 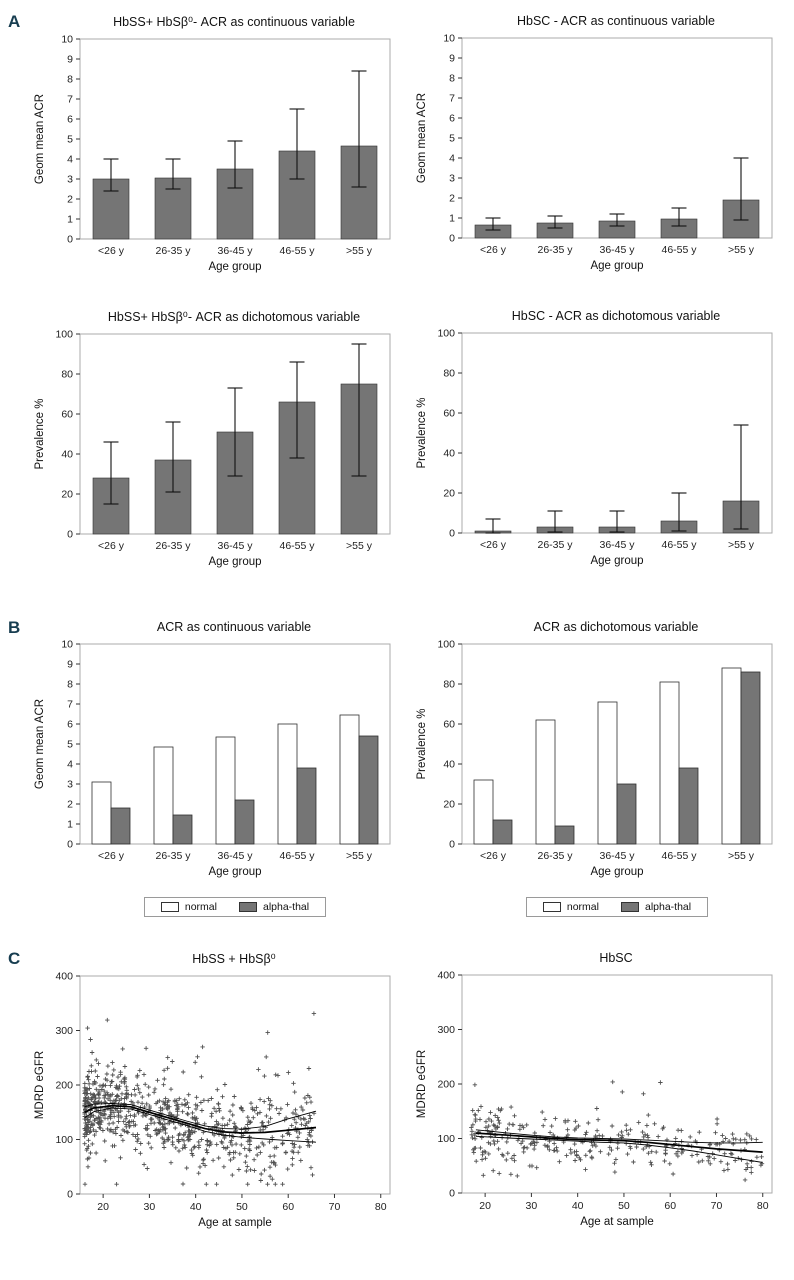 What do you see at coordinates (624, 1206) in the screenshot?
I see `svg-text: 50` at bounding box center [624, 1206].